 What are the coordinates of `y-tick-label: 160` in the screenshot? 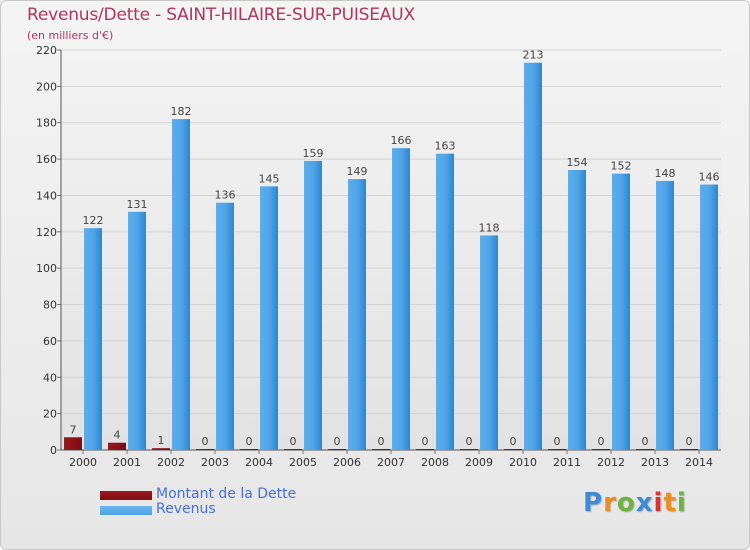 It's located at (46, 159).